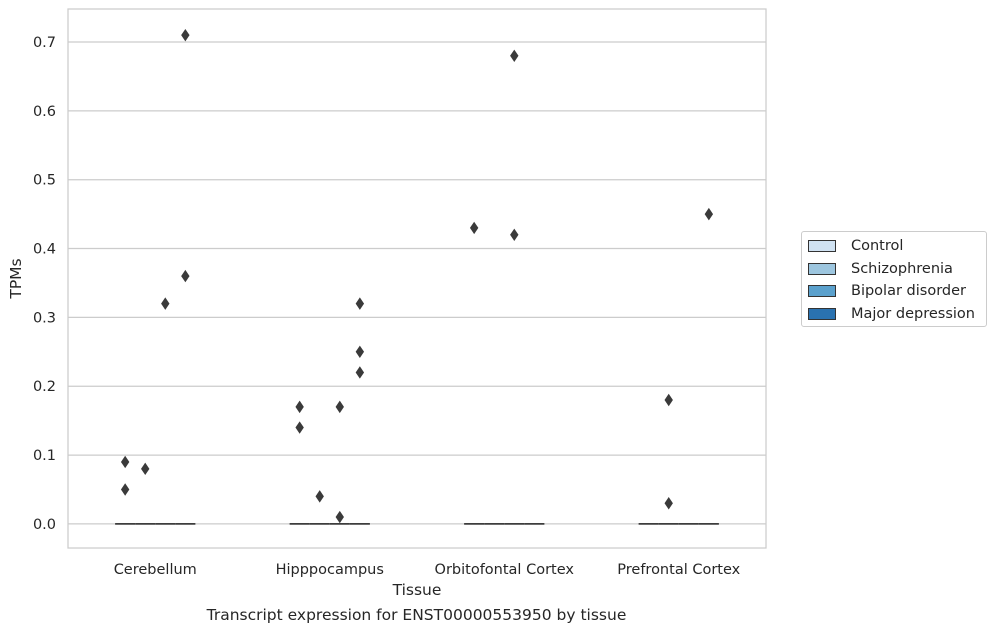 This screenshot has height=634, width=997. I want to click on x-tick-label: Cerebellum, so click(155, 570).